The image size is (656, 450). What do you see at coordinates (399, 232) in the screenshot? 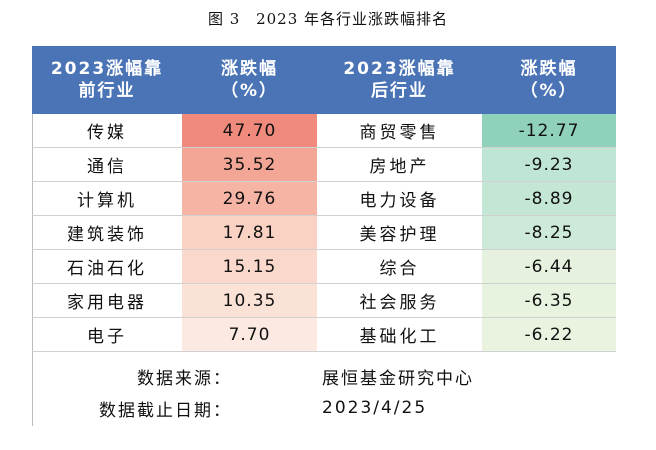
I see `bottom-industry-cell: 美容护理` at bounding box center [399, 232].